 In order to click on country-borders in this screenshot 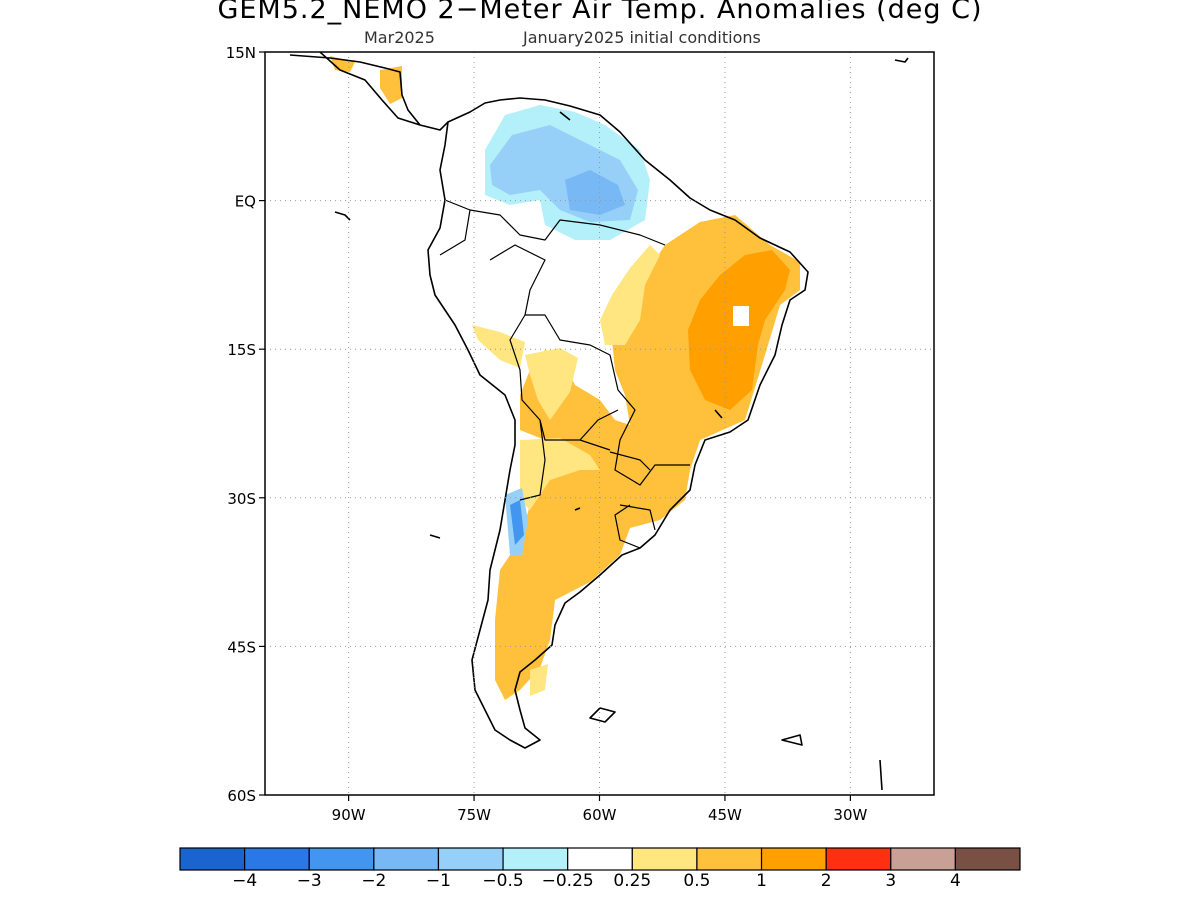, I will do `click(564, 374)`.